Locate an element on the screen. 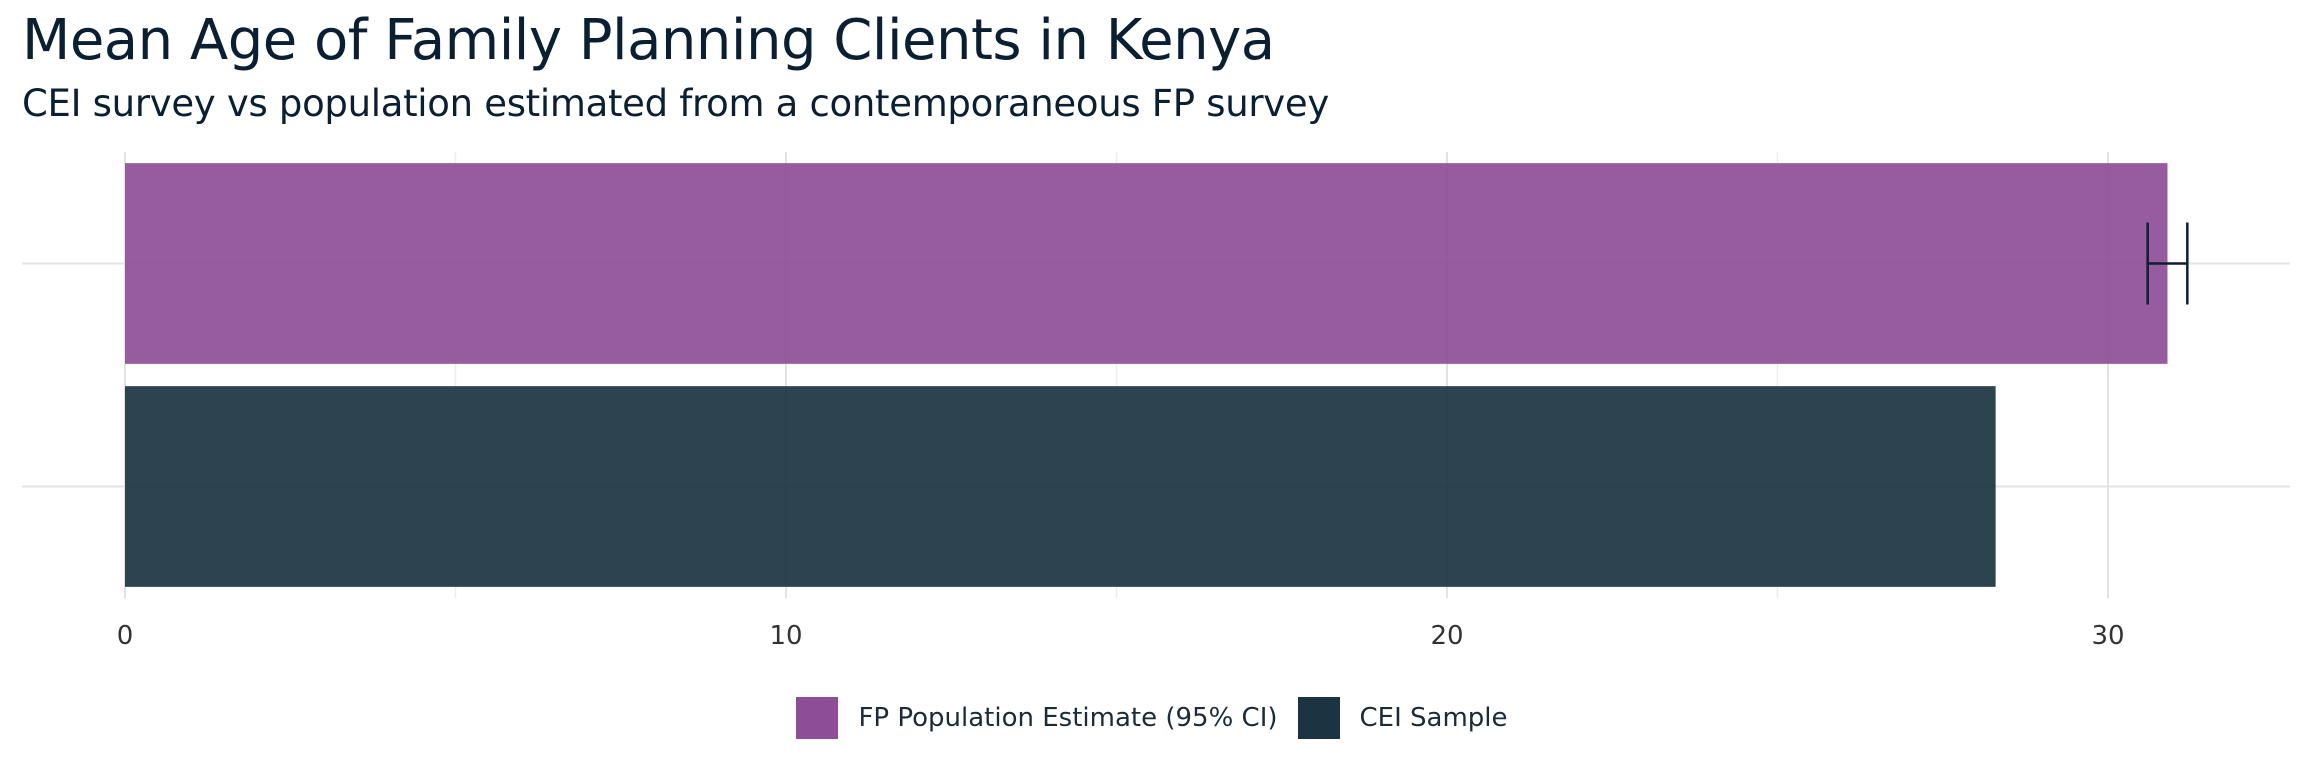 This screenshot has width=2304, height=768. legend-item-fp-population: FP Population Estimate (95% CI) is located at coordinates (1037, 718).